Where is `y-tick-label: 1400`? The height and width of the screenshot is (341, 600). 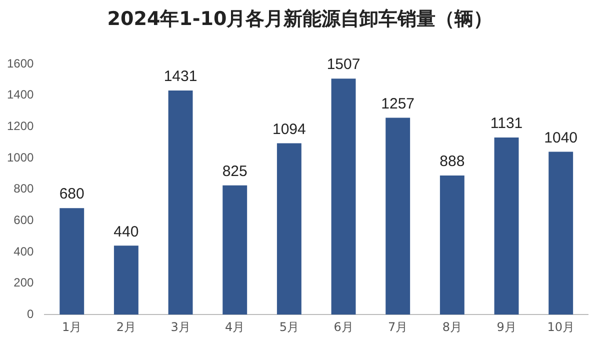
y-tick-label: 1400 is located at coordinates (20, 95).